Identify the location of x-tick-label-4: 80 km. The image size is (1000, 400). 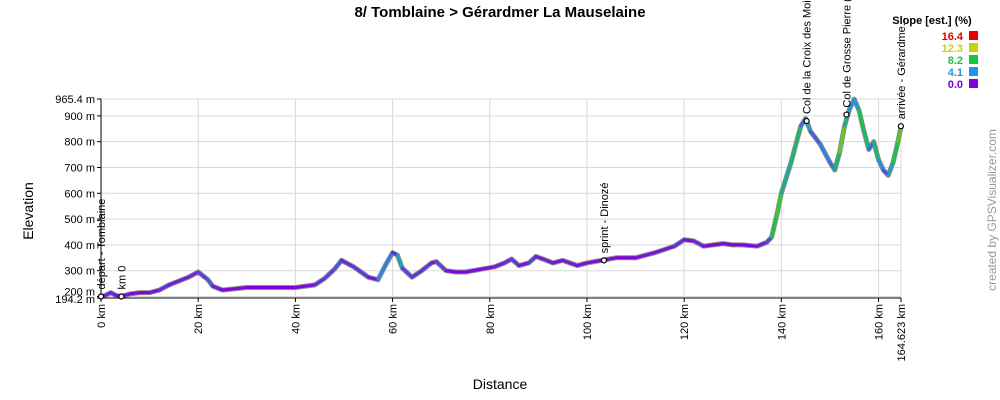
(491, 319).